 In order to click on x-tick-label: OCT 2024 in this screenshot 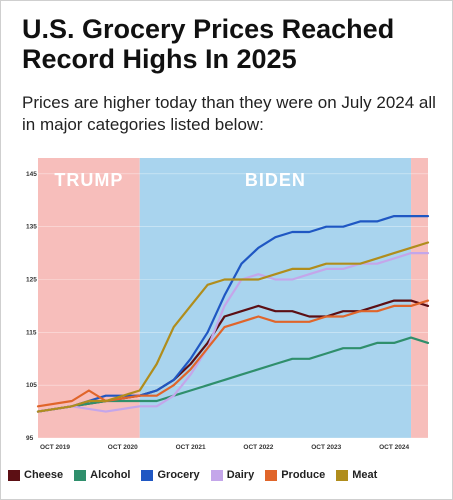, I will do `click(394, 447)`.